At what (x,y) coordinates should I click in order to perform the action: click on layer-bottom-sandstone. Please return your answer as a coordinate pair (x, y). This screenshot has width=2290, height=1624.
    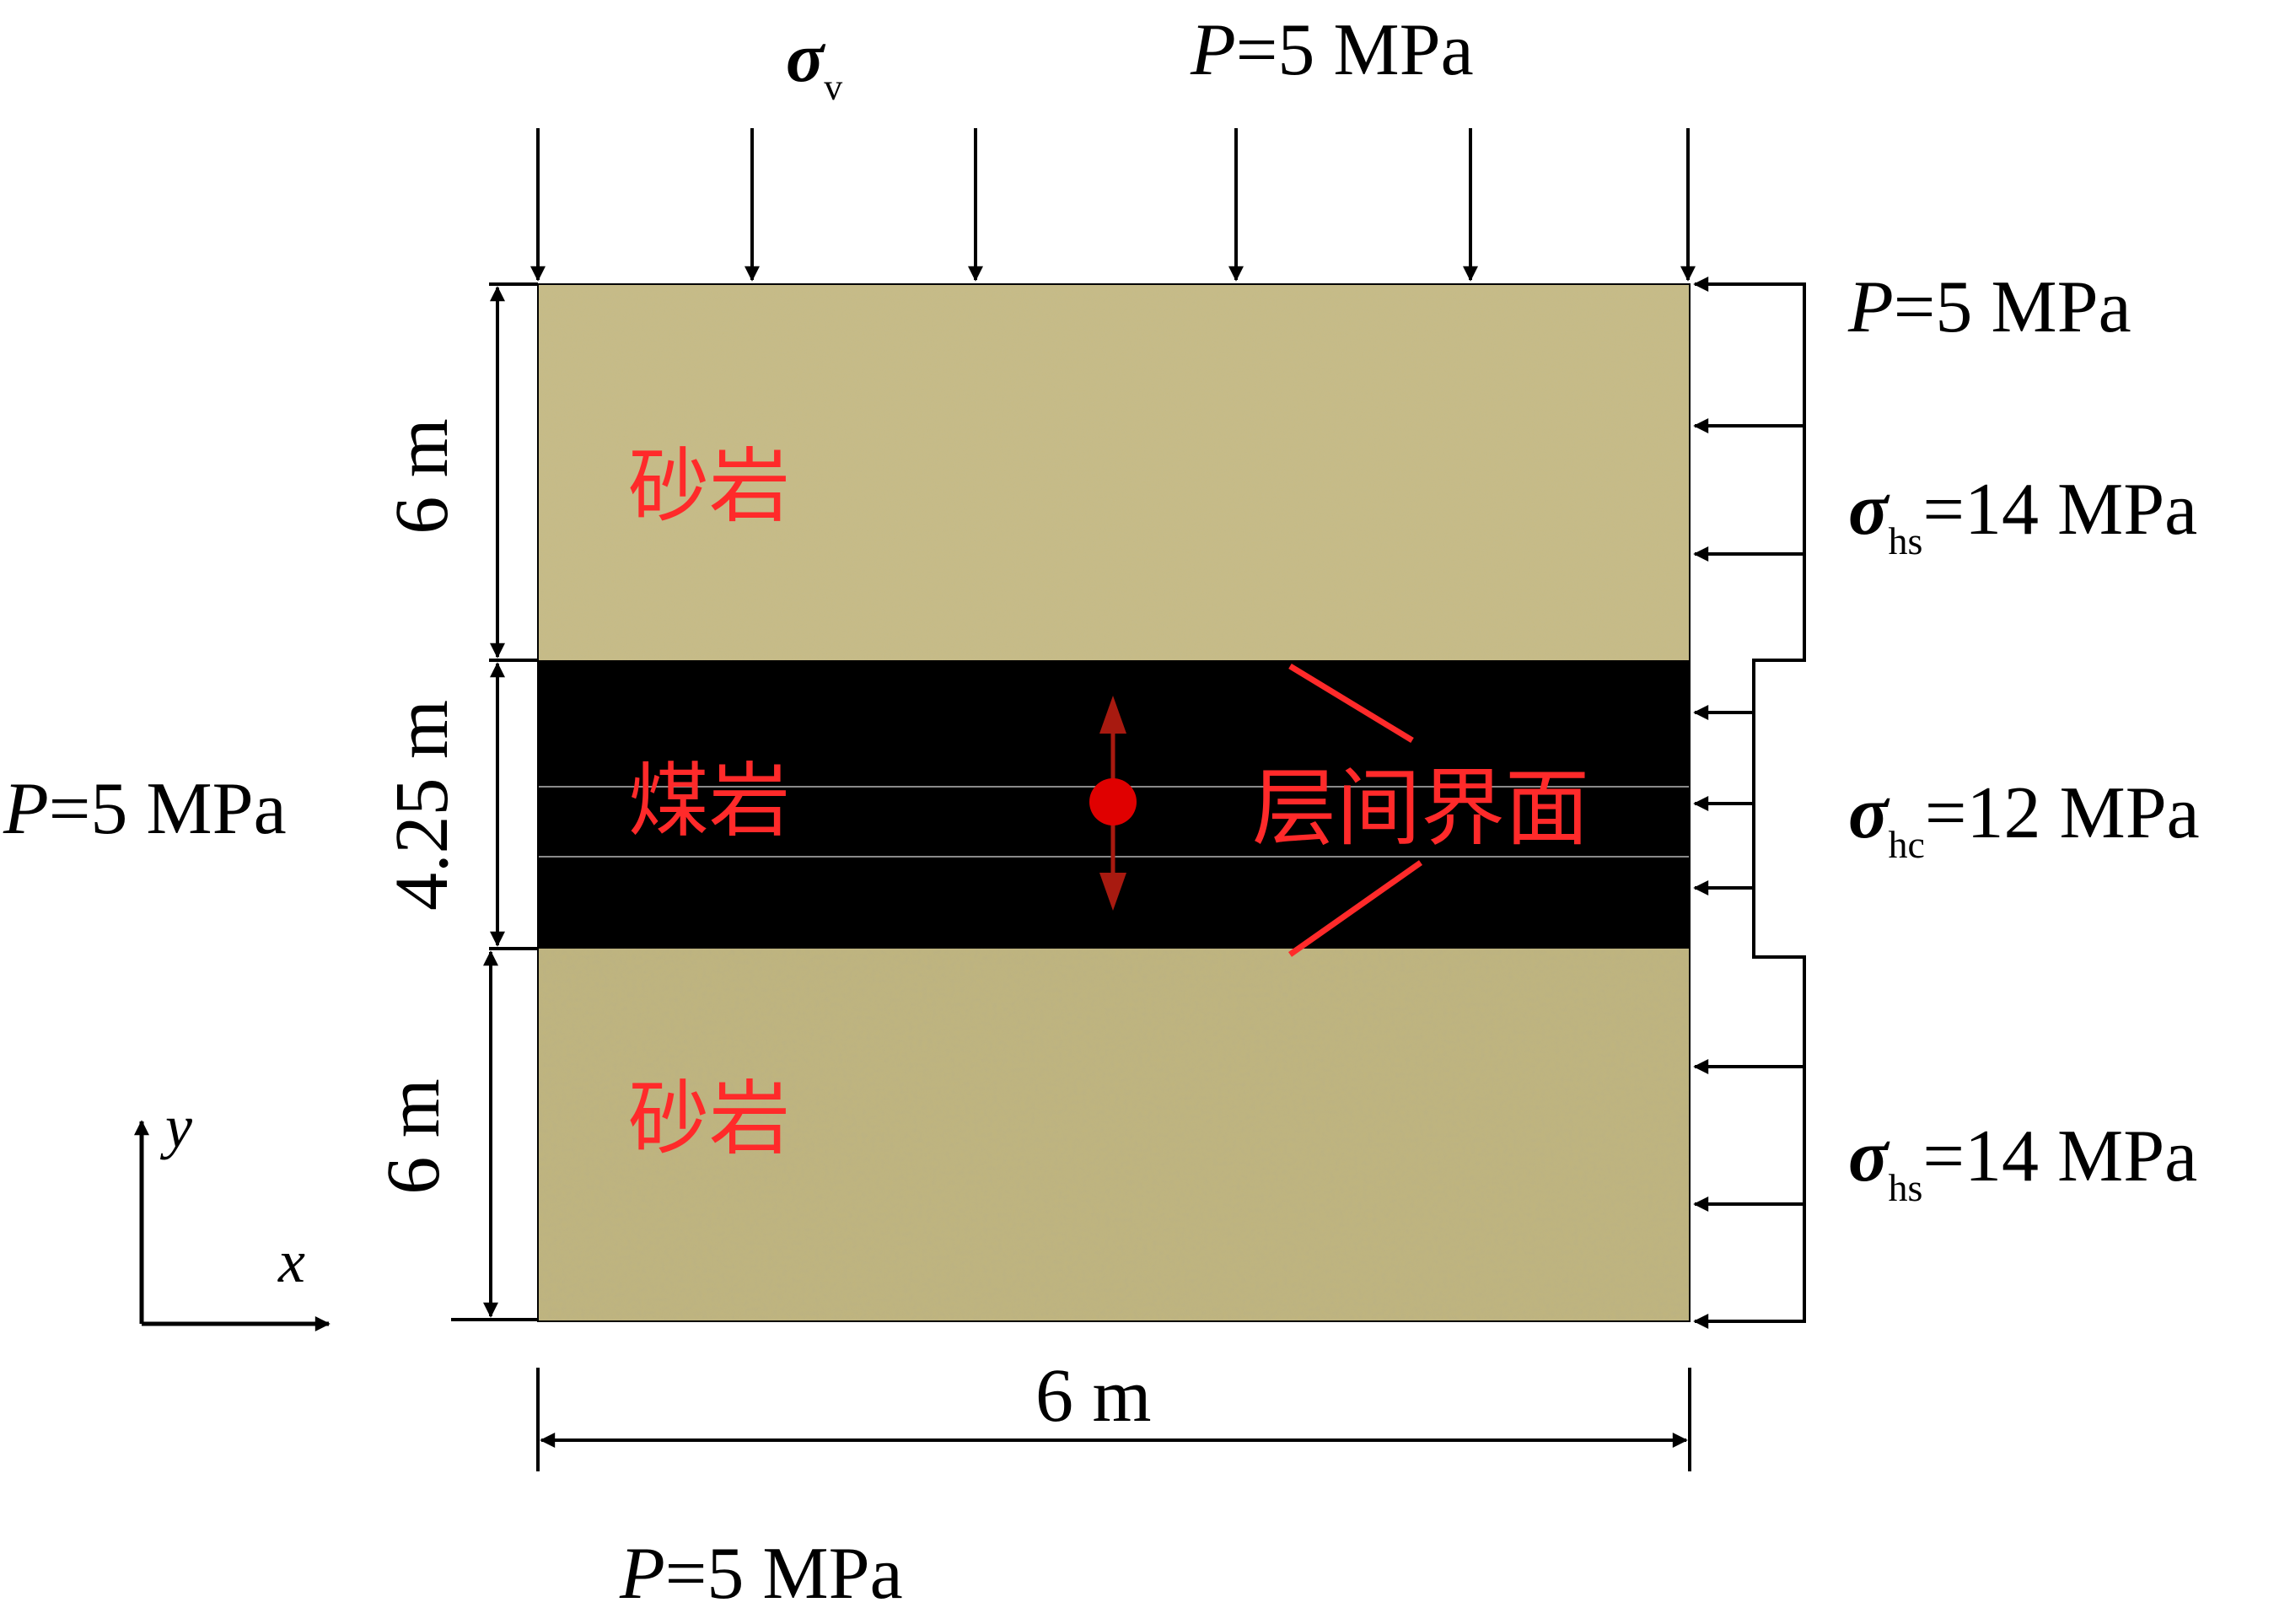
    Looking at the image, I should click on (1114, 1135).